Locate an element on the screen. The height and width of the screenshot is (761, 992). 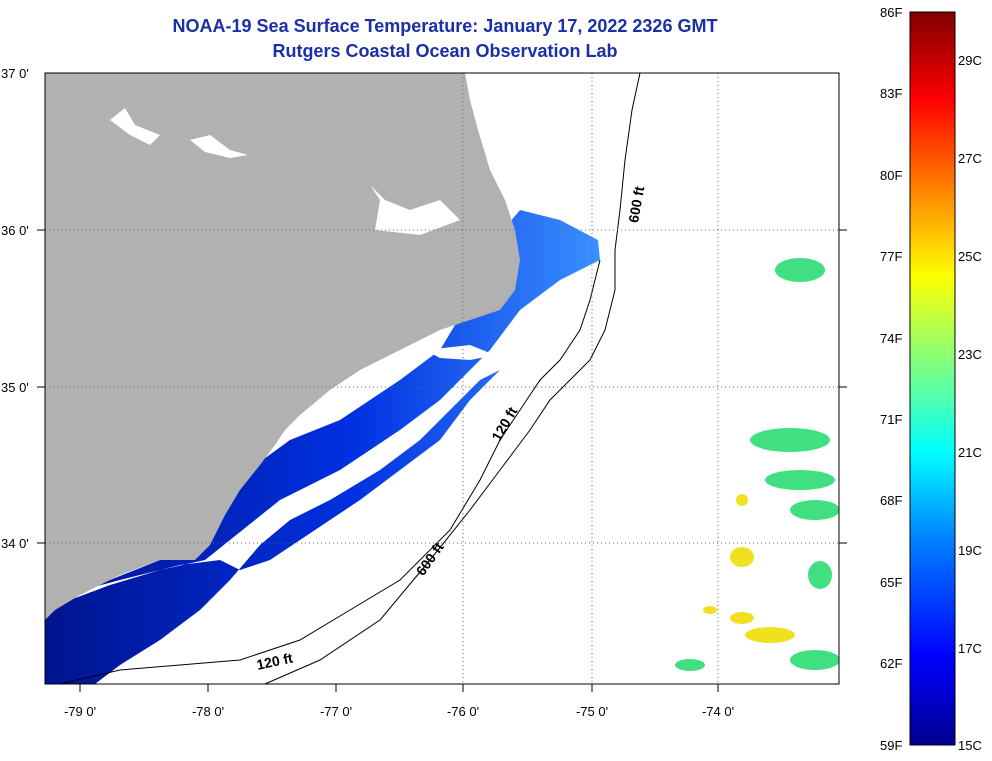
colorbar-c-27: 27C is located at coordinates (970, 158).